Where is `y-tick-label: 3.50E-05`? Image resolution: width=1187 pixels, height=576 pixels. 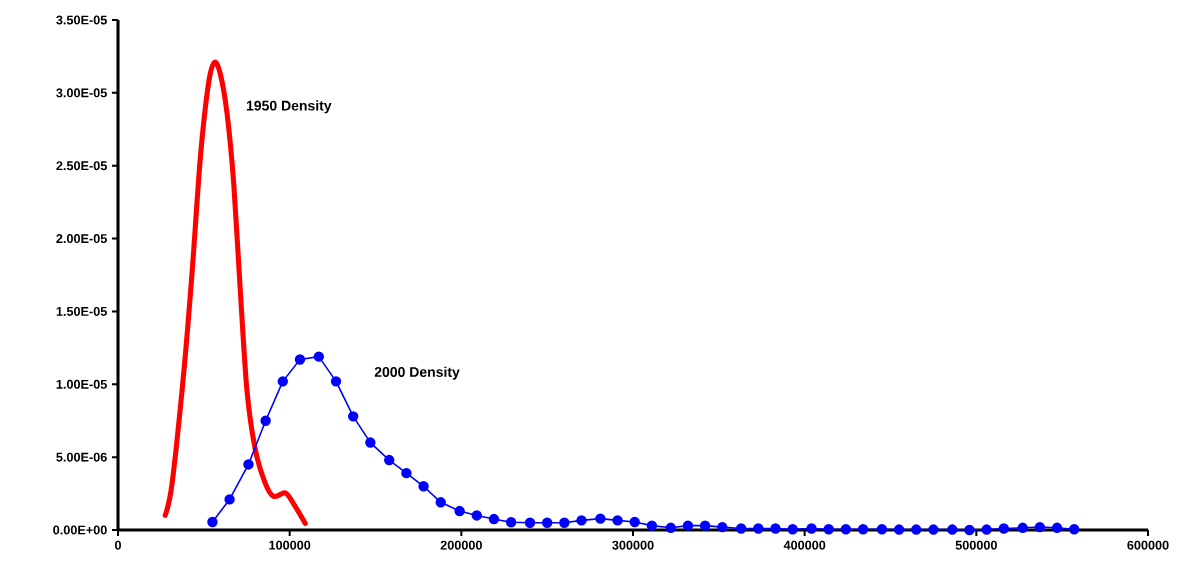
y-tick-label: 3.50E-05 is located at coordinates (81, 20).